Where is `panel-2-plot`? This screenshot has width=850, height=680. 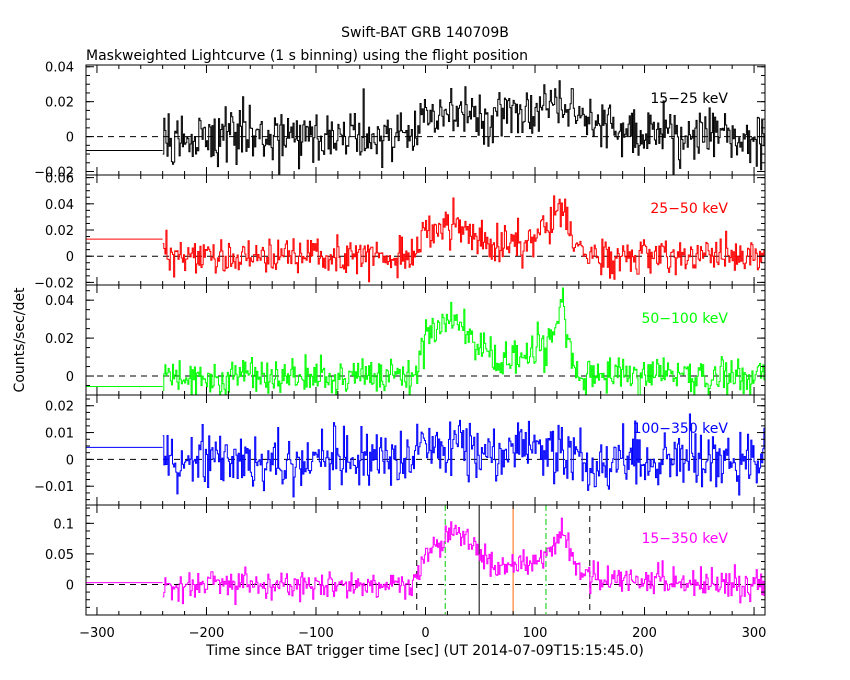 panel-2-plot is located at coordinates (425, 239).